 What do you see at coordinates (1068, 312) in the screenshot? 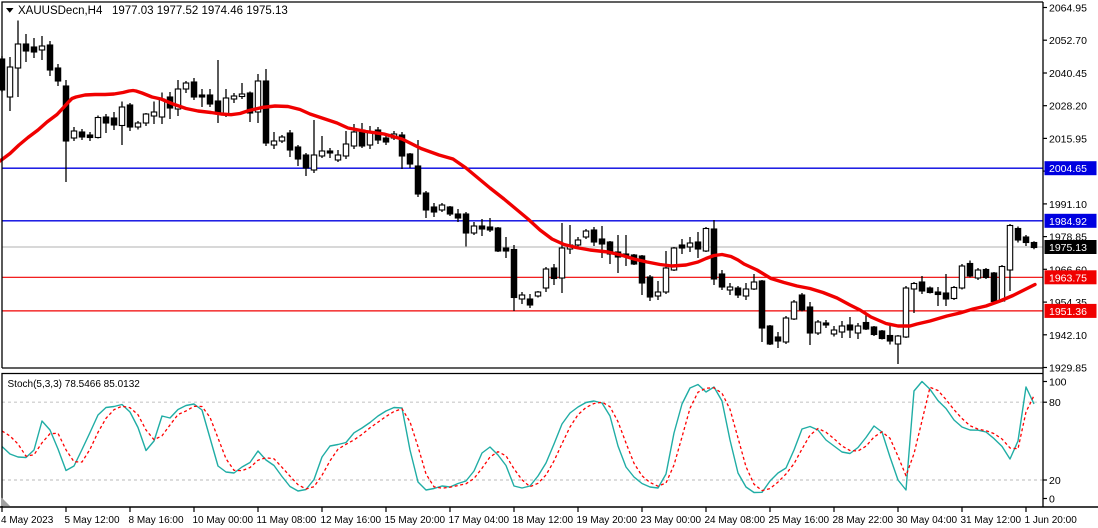
I see `svg-text: 1951.36` at bounding box center [1068, 312].